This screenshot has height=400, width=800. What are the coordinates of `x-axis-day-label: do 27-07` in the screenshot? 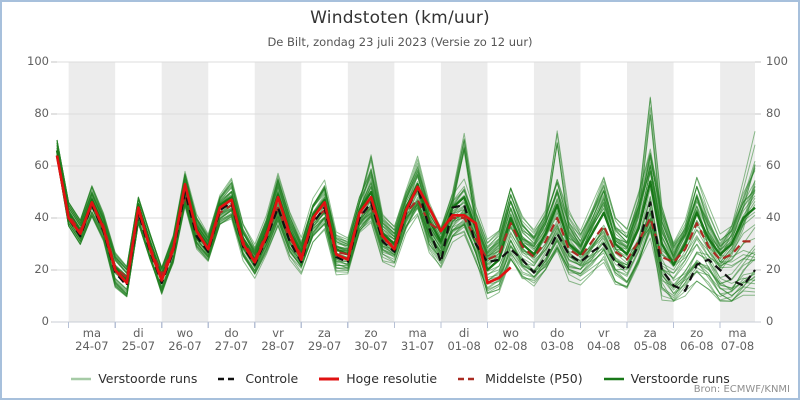 It's located at (231, 340).